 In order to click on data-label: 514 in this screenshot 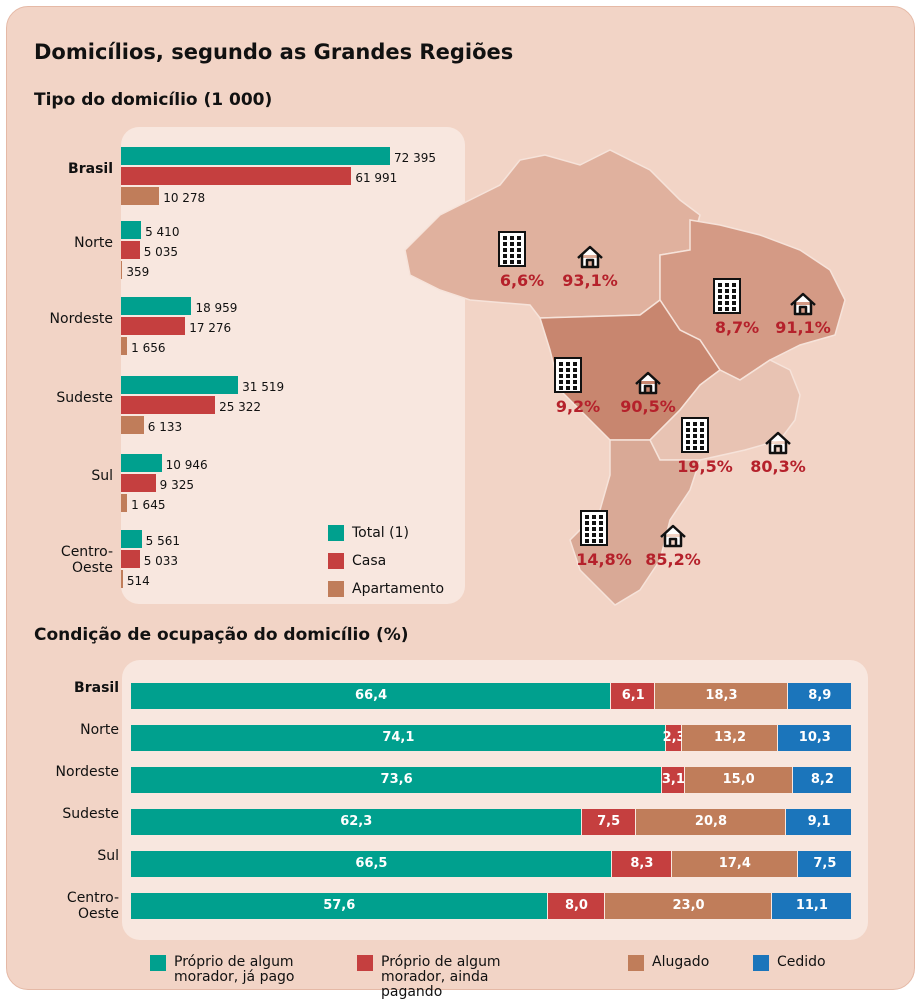, I will do `click(138, 581)`.